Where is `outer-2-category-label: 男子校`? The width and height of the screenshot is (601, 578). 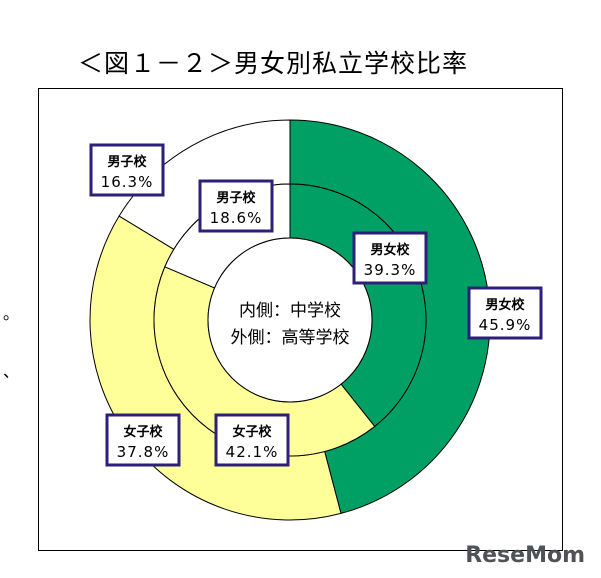
outer-2-category-label: 男子校 is located at coordinates (127, 162).